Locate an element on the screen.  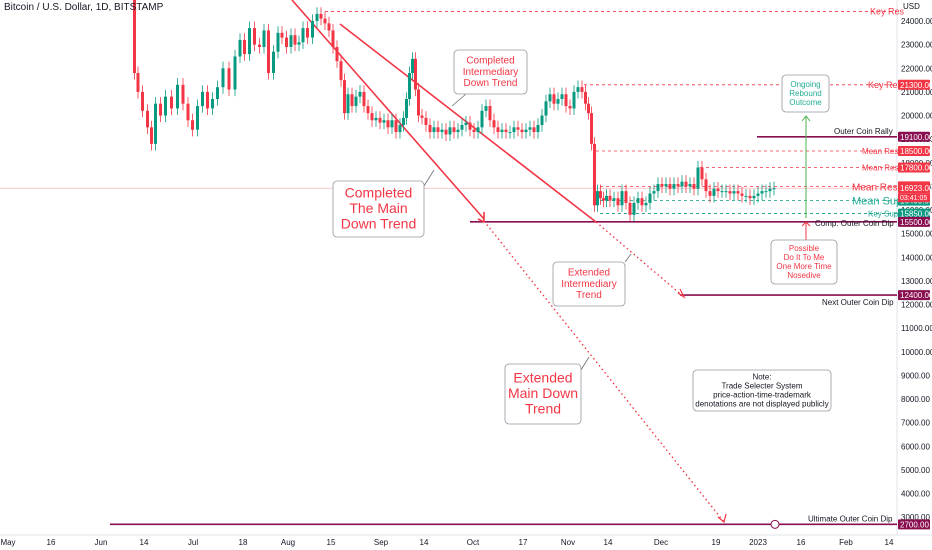
price-tag: 18500.00 is located at coordinates (915, 150).